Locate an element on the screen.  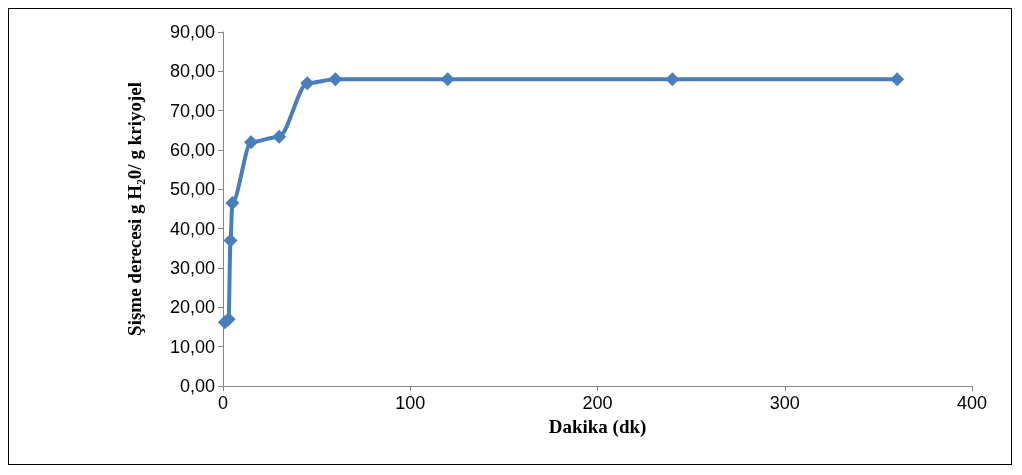
y-axis-title: Şişme derecesi g H₂0/ g kriyojel is located at coordinates (134, 209).